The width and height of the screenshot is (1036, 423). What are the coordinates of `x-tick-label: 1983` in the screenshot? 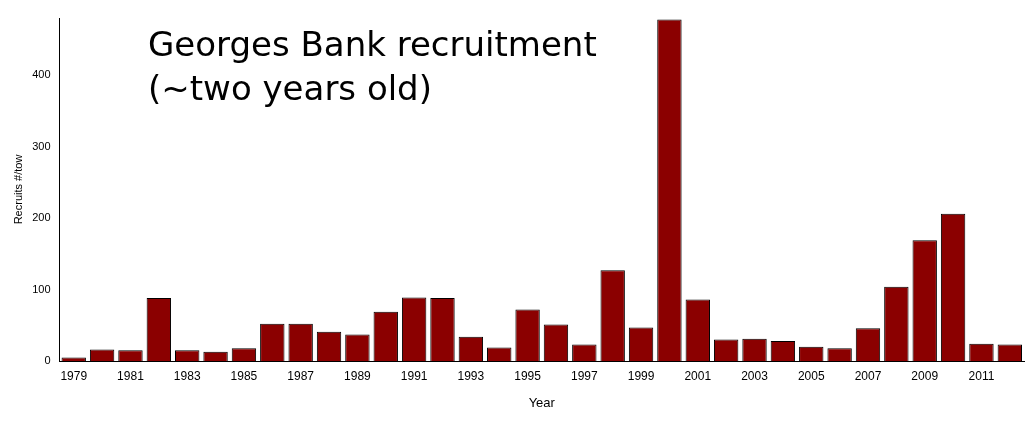 It's located at (187, 375).